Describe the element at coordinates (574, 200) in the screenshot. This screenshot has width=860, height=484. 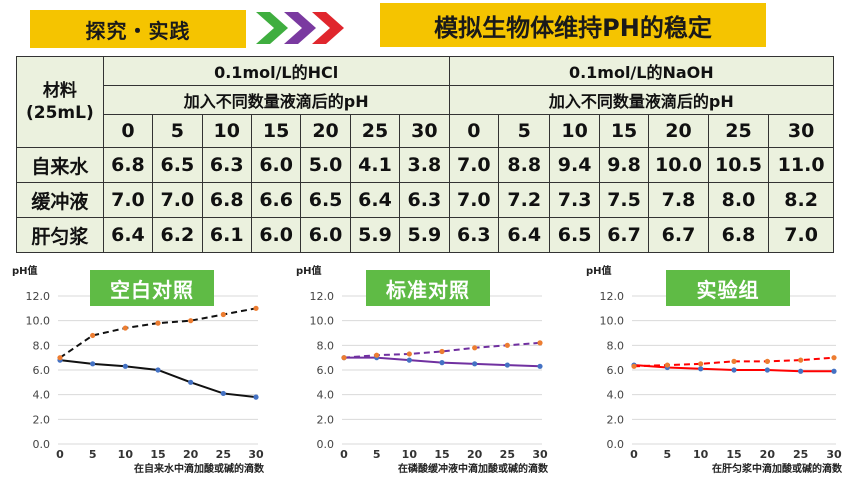
I see `naoh-value-cell: 7.3` at that location.